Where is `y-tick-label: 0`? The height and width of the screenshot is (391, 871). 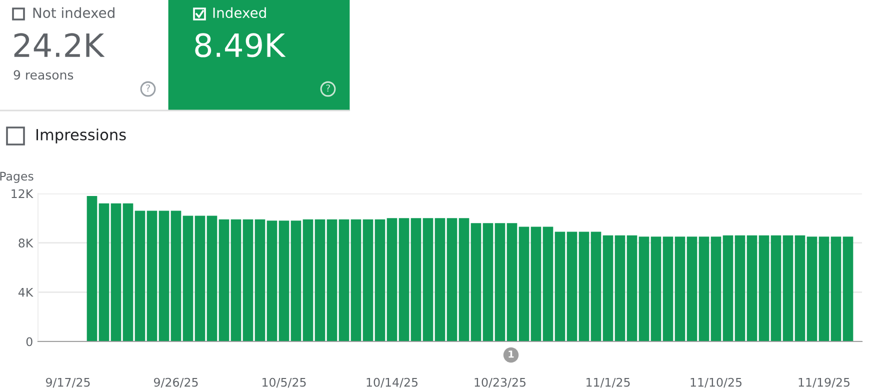
y-tick-label: 0 is located at coordinates (29, 341).